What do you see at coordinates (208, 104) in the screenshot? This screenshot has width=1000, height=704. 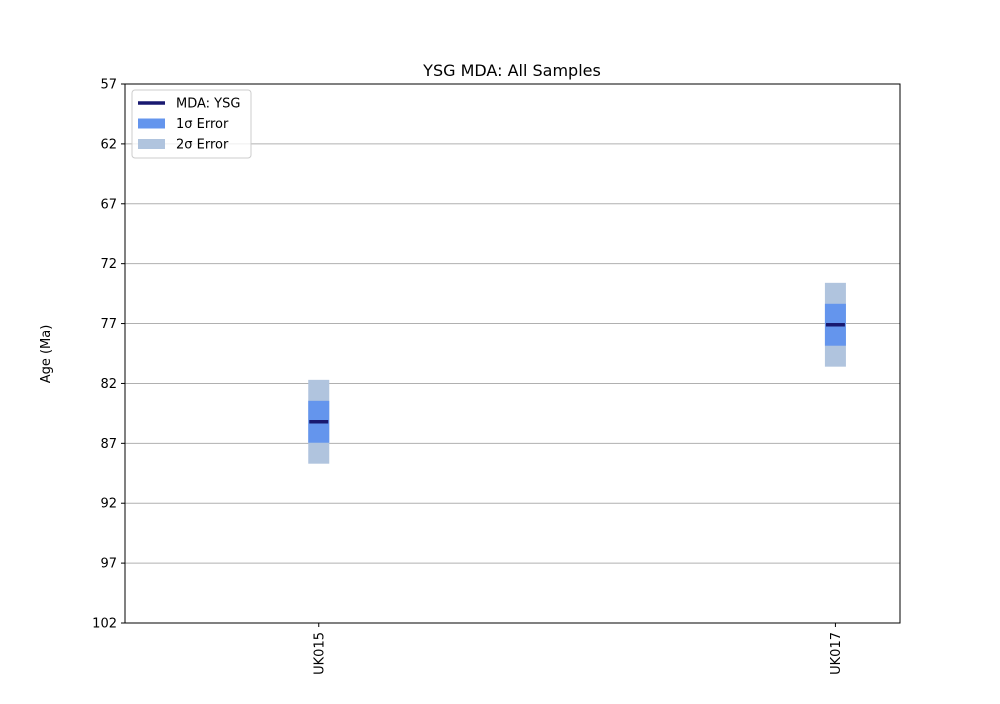 I see `legend-label: MDA: YSG` at bounding box center [208, 104].